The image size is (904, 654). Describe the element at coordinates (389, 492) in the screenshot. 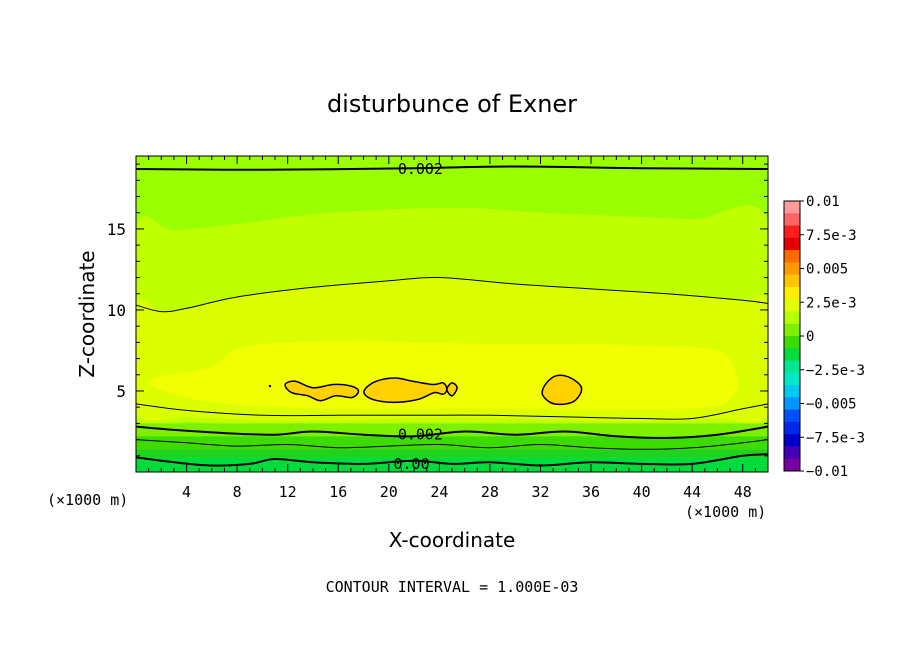

I see `x-tick-label: 20` at that location.